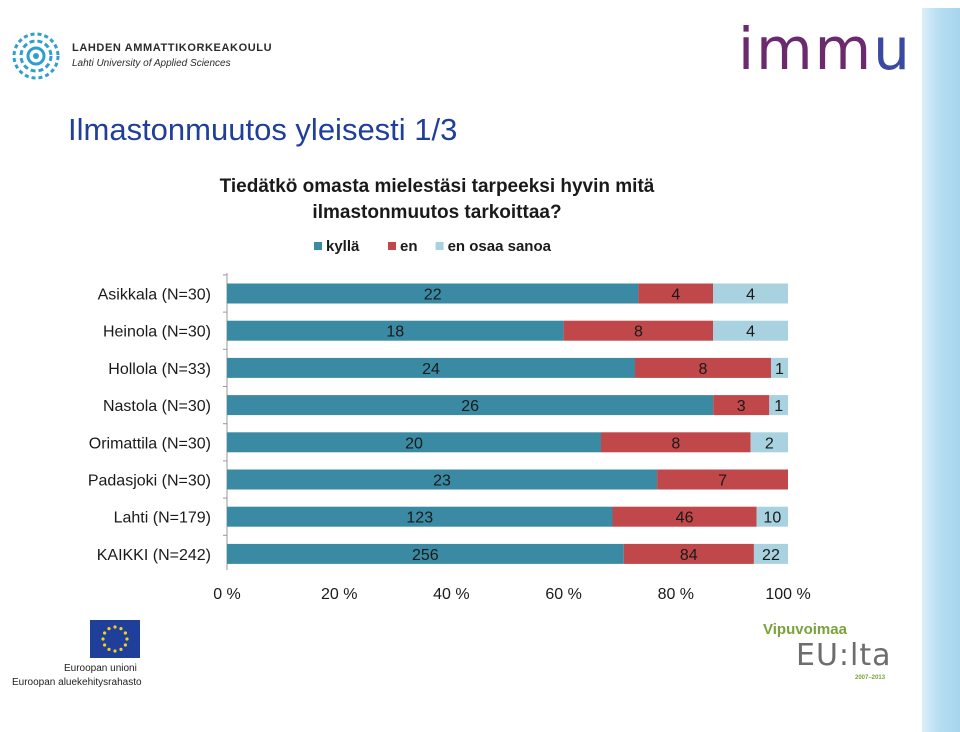  Describe the element at coordinates (154, 295) in the screenshot. I see `category-label: Asikkala (N=30)` at that location.